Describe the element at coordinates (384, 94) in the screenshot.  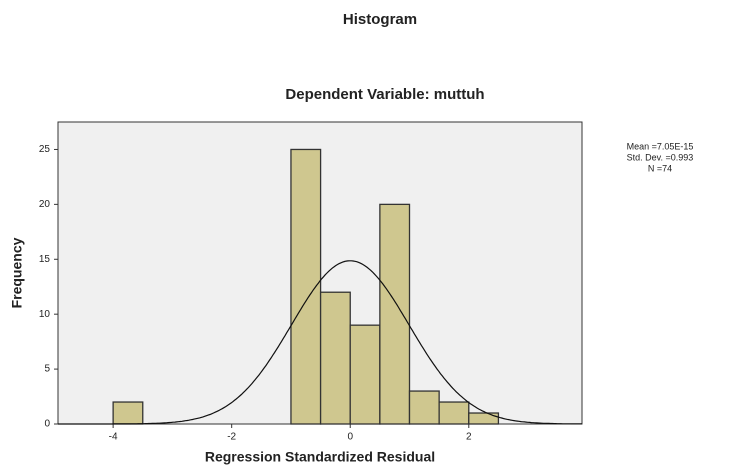
I see `chart-subtitle: Dependent Variable: muttuh` at that location.